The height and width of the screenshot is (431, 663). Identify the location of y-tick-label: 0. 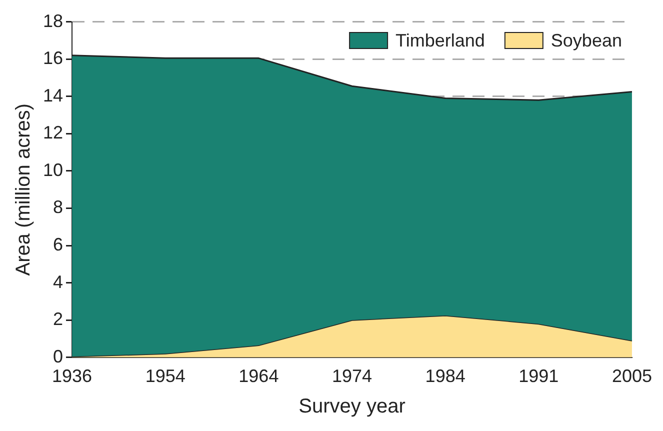
(58, 356).